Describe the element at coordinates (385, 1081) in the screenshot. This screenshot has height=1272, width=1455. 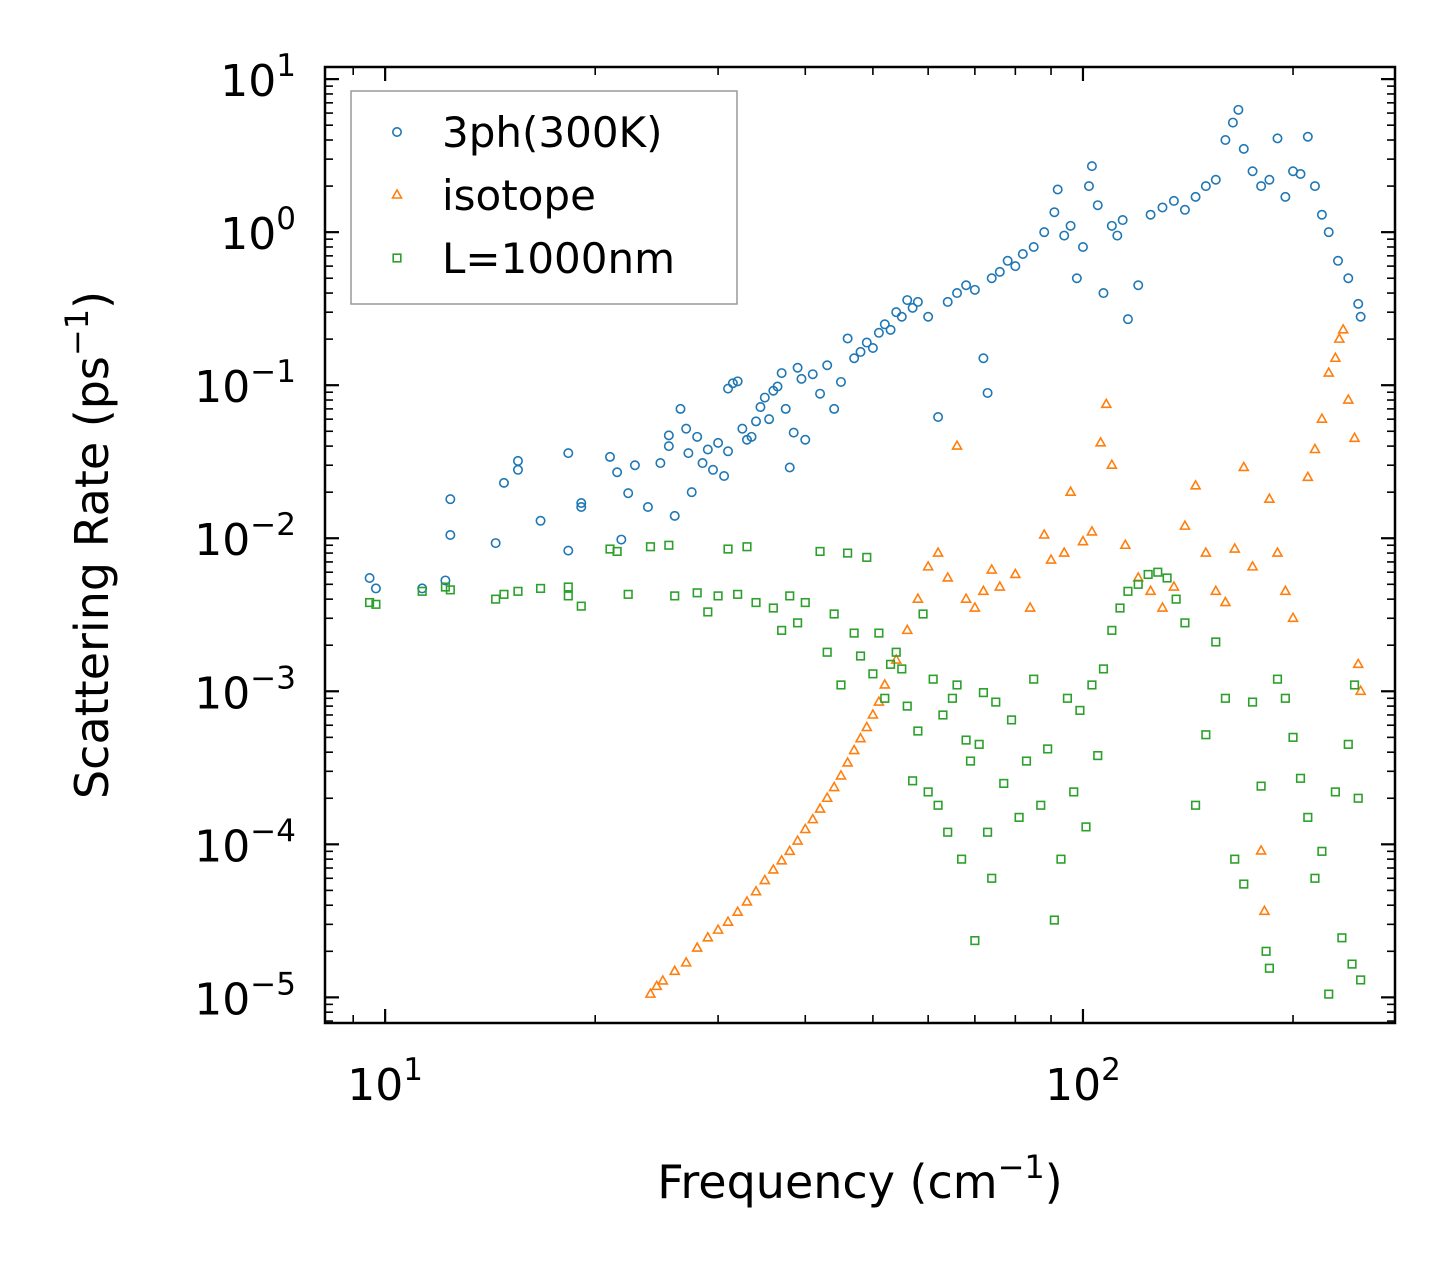
I see `x-tick-label: 101` at that location.